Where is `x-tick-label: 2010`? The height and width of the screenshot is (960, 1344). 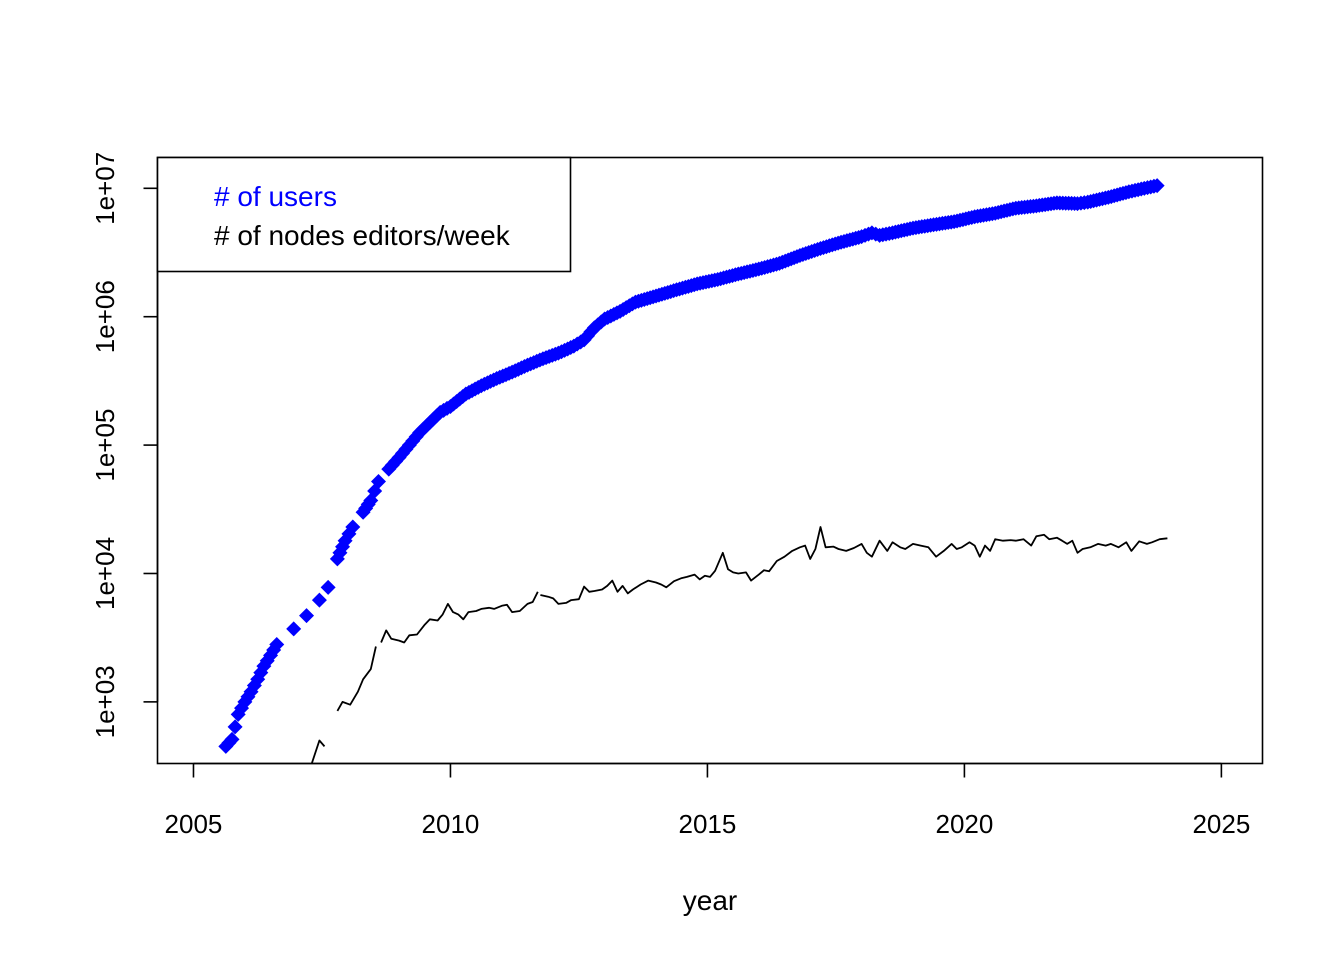
x-tick-label: 2010 is located at coordinates (451, 824).